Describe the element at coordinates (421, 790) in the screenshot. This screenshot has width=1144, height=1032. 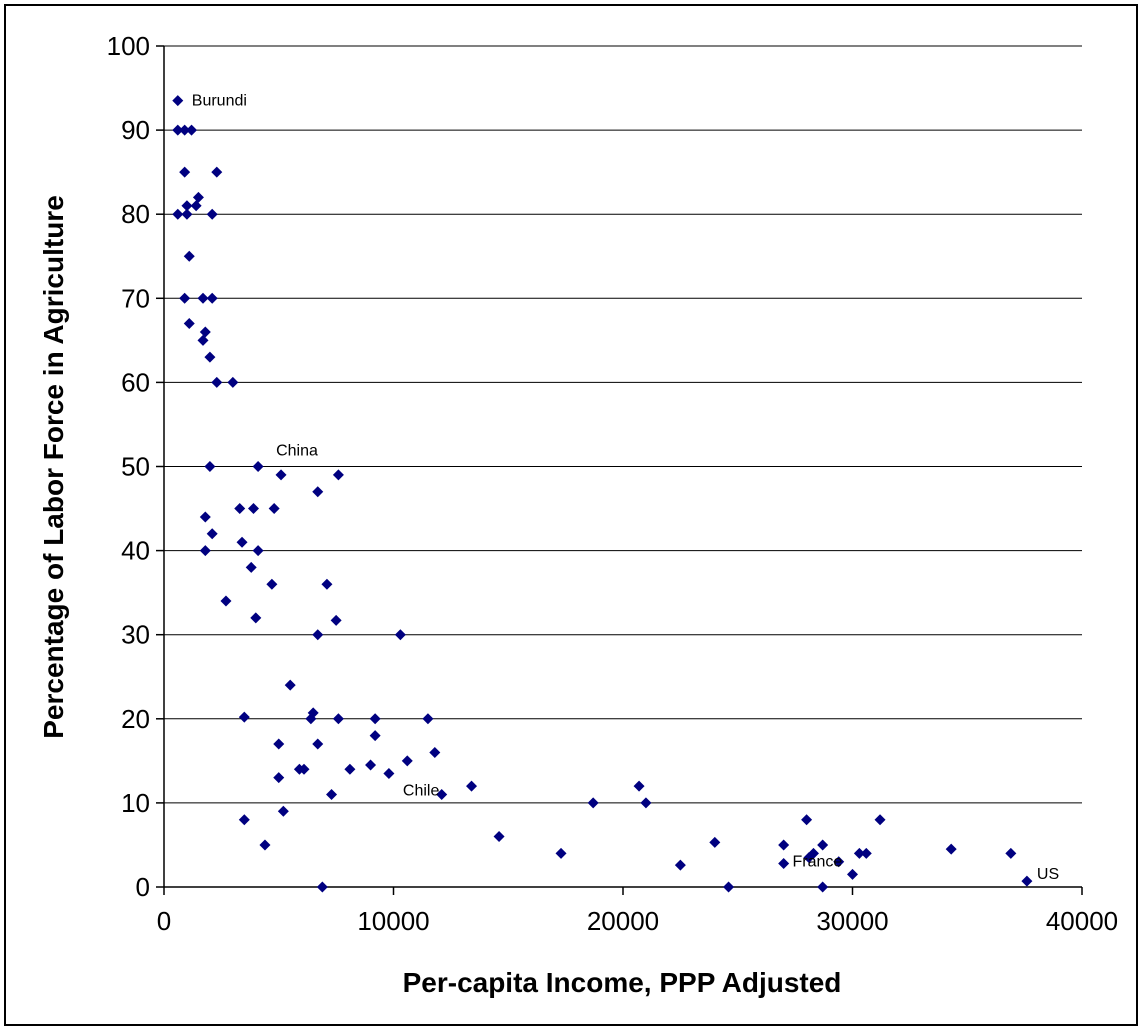
I see `annotation-label: Chile` at that location.